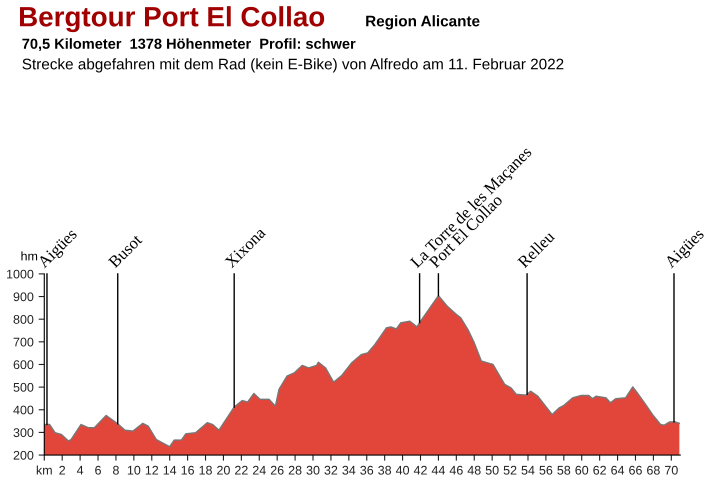  What do you see at coordinates (456, 470) in the screenshot?
I see `x-tick-label: 46` at bounding box center [456, 470].